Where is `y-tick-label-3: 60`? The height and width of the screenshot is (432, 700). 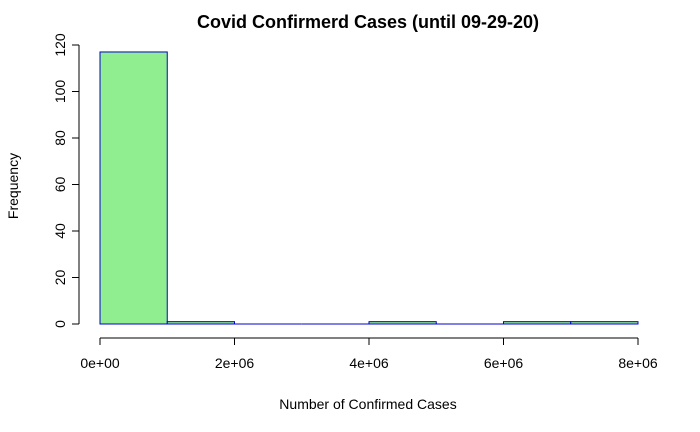 y-tick-label-3: 60 is located at coordinates (60, 185).